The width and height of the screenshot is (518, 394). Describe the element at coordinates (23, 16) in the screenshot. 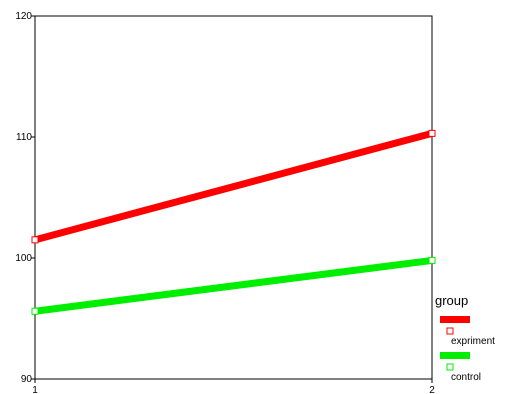

I see `y-tick-label: 120` at that location.